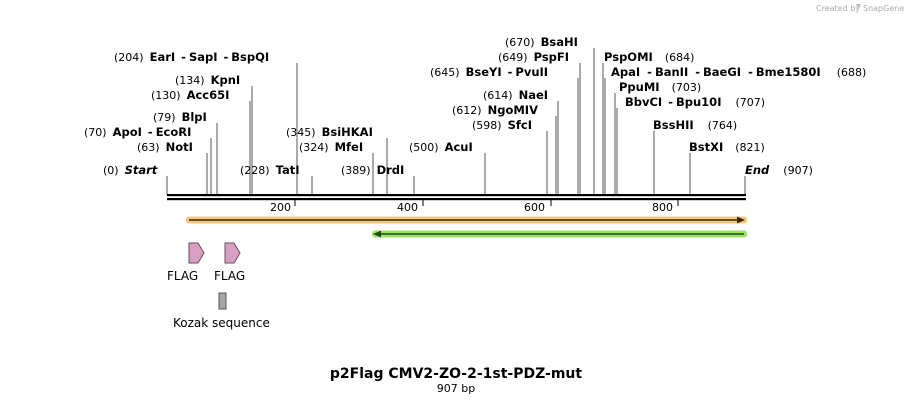 This screenshot has width=913, height=404. What do you see at coordinates (838, 8) in the screenshot?
I see `created-by-text: Created by` at bounding box center [838, 8].